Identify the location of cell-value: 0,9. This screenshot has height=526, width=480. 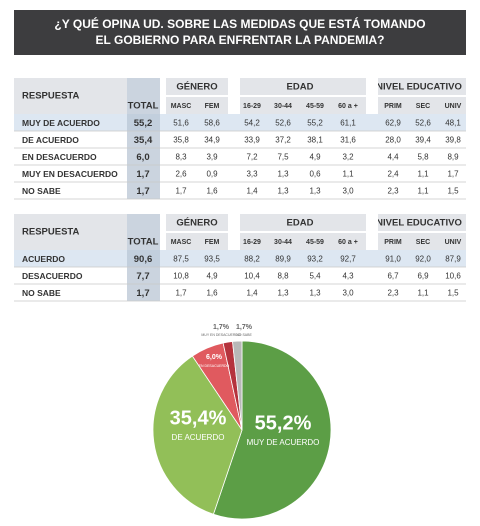
(212, 174).